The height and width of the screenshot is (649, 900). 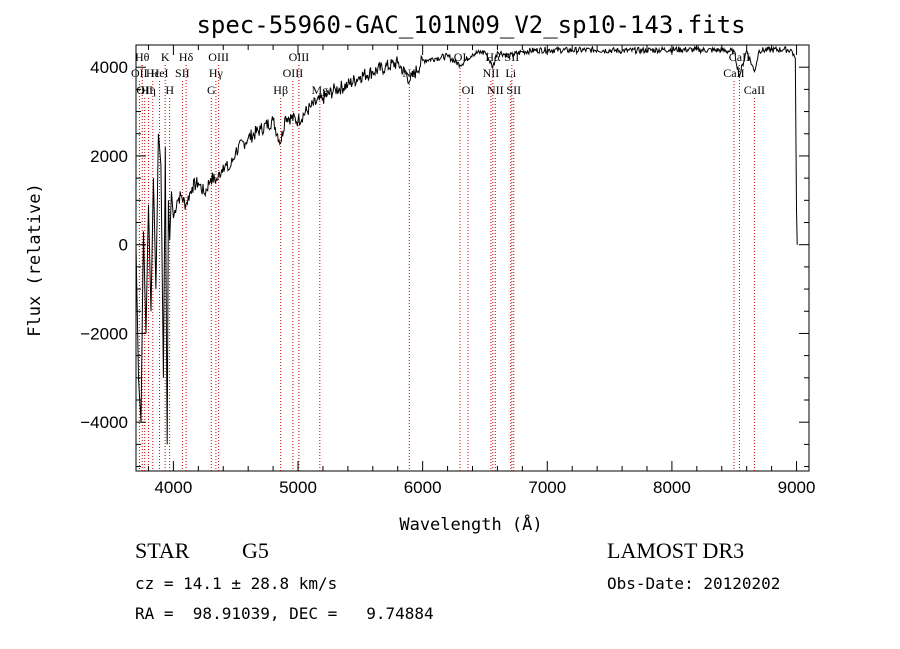 I want to click on spectral-line-label: G, so click(x=211, y=90).